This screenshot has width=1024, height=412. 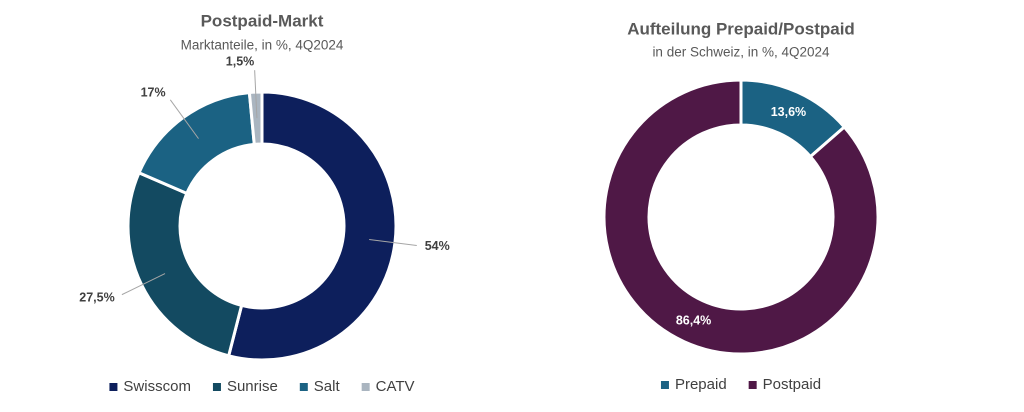 What do you see at coordinates (240, 61) in the screenshot?
I see `data-label: 1,5%` at bounding box center [240, 61].